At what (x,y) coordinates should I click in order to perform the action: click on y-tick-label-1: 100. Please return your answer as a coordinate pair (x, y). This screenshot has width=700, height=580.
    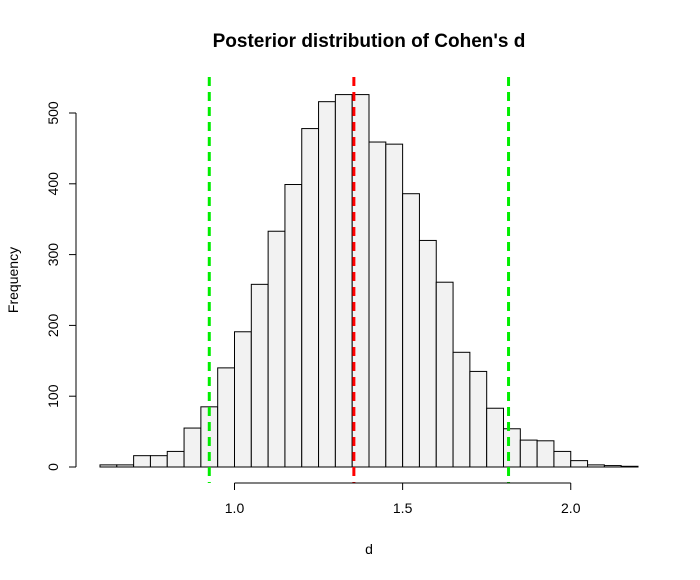
    Looking at the image, I should click on (53, 396).